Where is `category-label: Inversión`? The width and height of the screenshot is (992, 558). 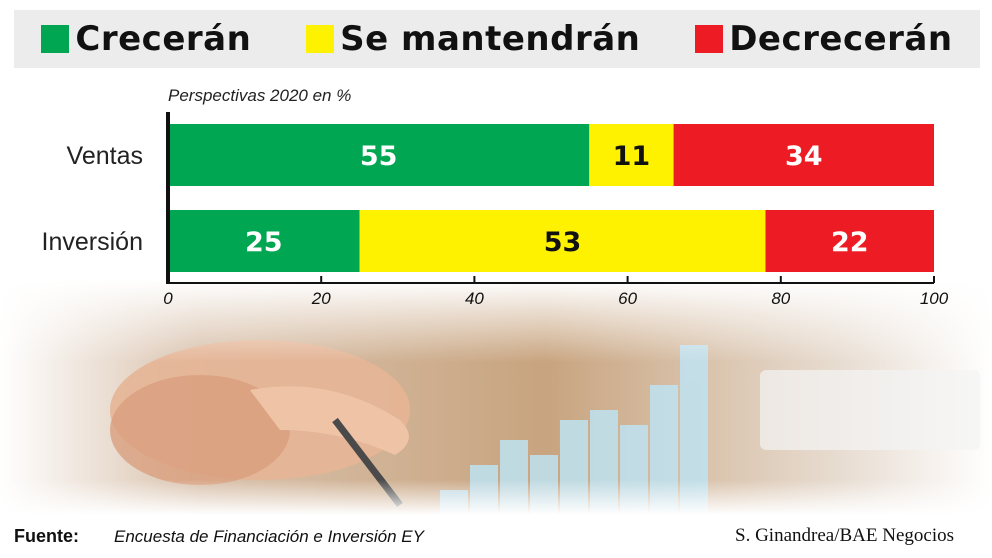
category-label: Inversión is located at coordinates (92, 242).